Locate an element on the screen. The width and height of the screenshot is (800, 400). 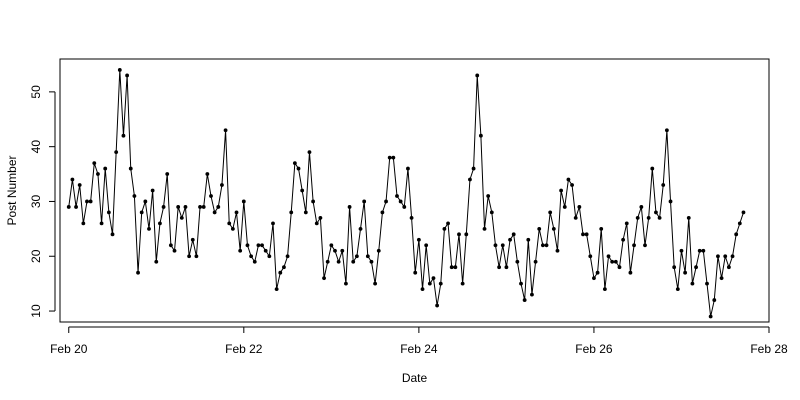
y-tick-label: 40 is located at coordinates (36, 147).